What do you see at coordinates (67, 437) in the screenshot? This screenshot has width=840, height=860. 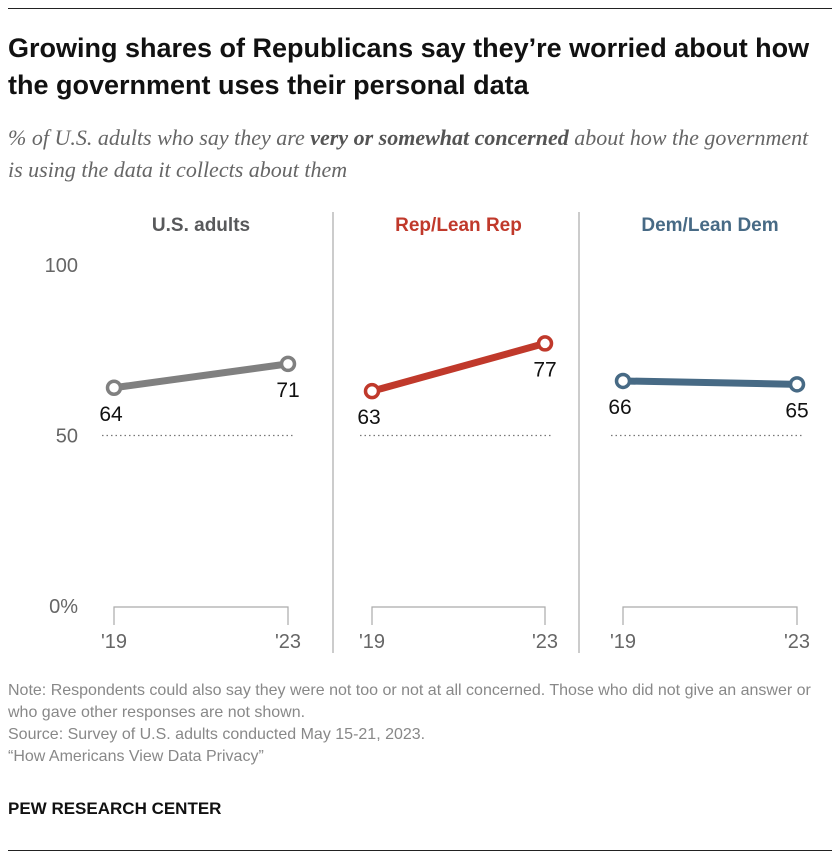 I see `y-tick-label: 50` at bounding box center [67, 437].